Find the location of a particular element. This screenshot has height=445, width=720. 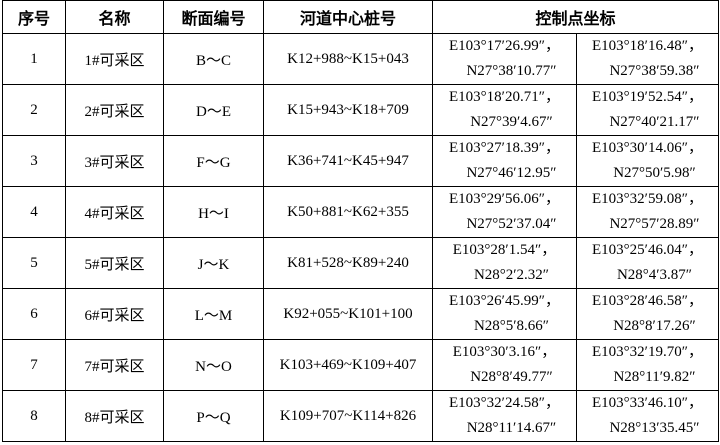

longitude: E103°26′45.99″， is located at coordinates (504, 301).